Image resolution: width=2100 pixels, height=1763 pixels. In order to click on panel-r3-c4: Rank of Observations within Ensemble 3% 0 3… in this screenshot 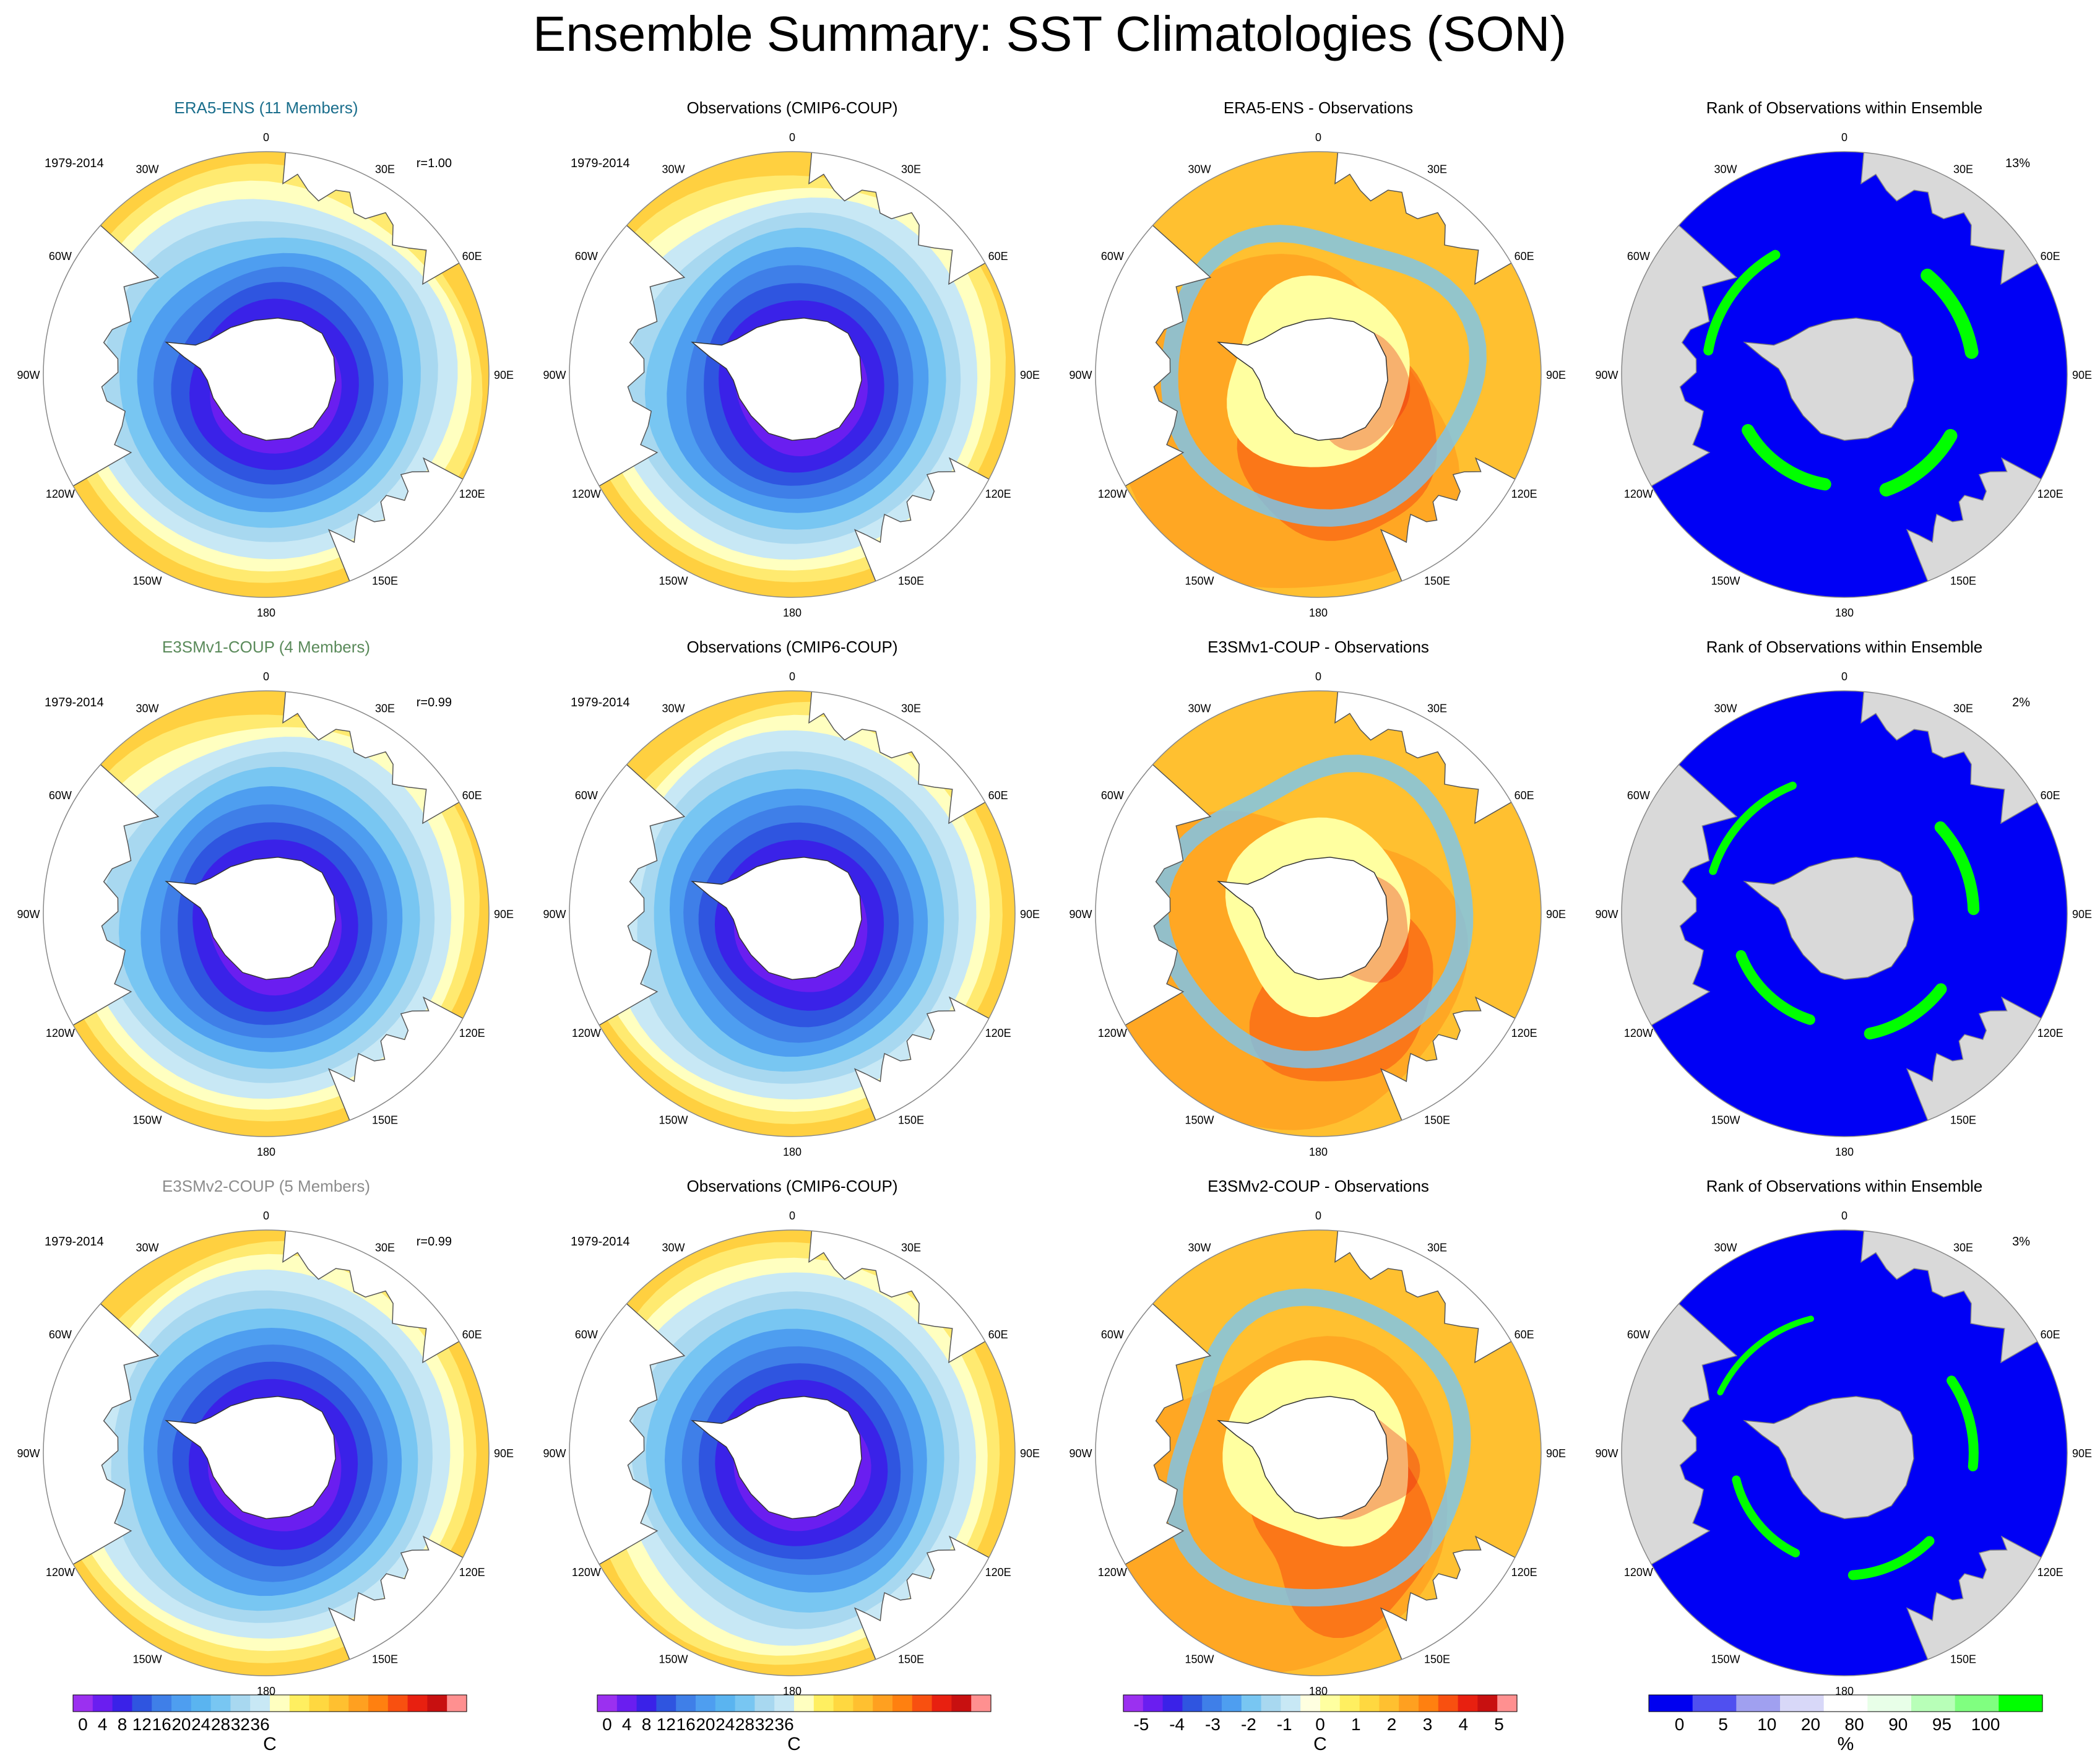, I will do `click(1843, 1437)`.